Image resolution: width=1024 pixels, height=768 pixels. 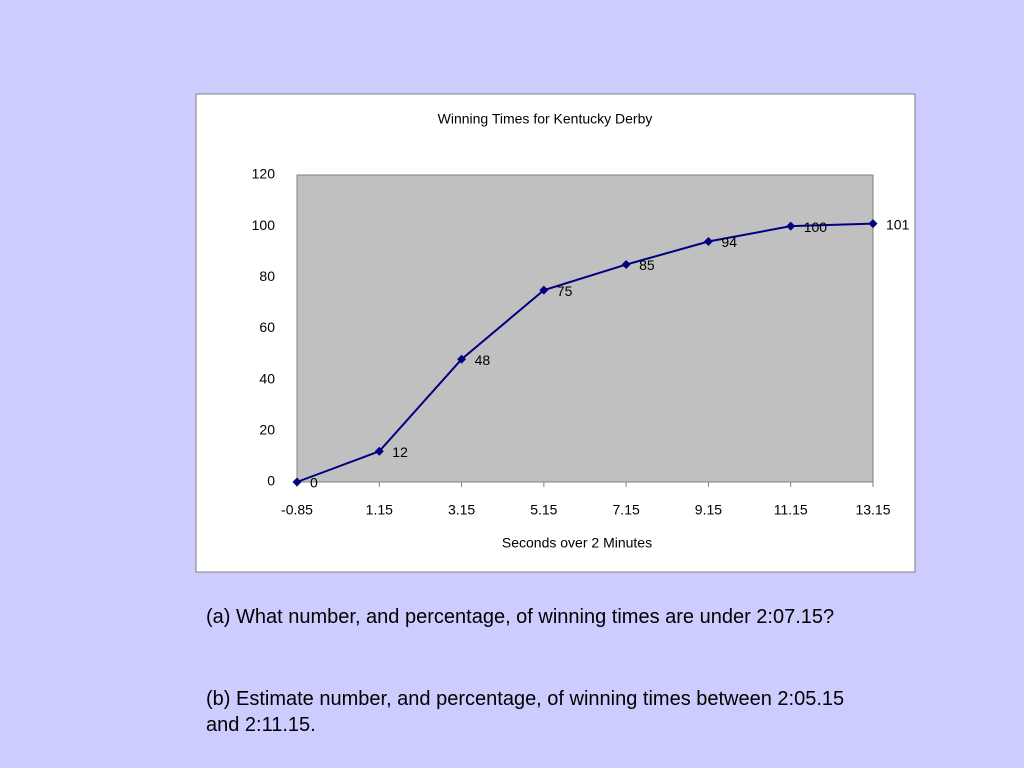 I want to click on data-label: 85, so click(x=647, y=265).